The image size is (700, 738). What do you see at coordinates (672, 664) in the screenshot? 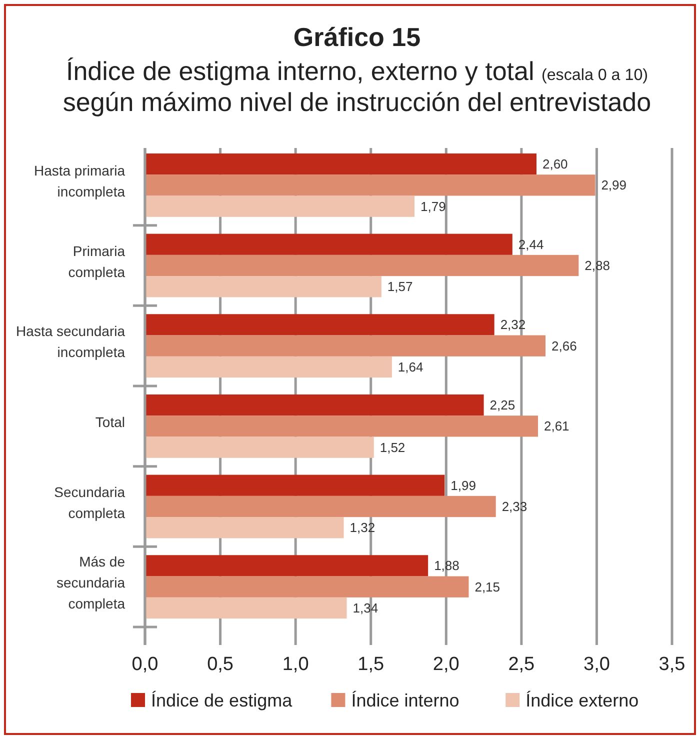
I see `x-tick-label: 3,5` at bounding box center [672, 664].